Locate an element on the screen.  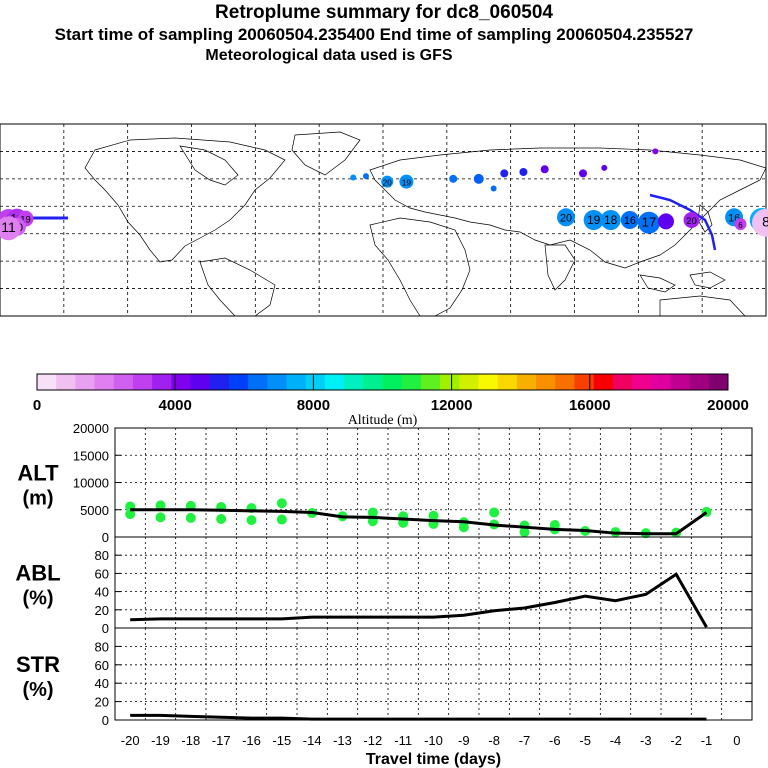
map-marker-label: 8 is located at coordinates (765, 222).